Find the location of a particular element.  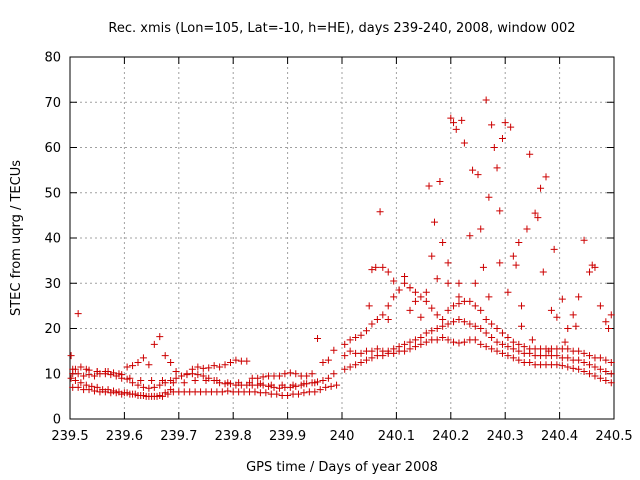

x-tick-label: 240.3 is located at coordinates (505, 436).